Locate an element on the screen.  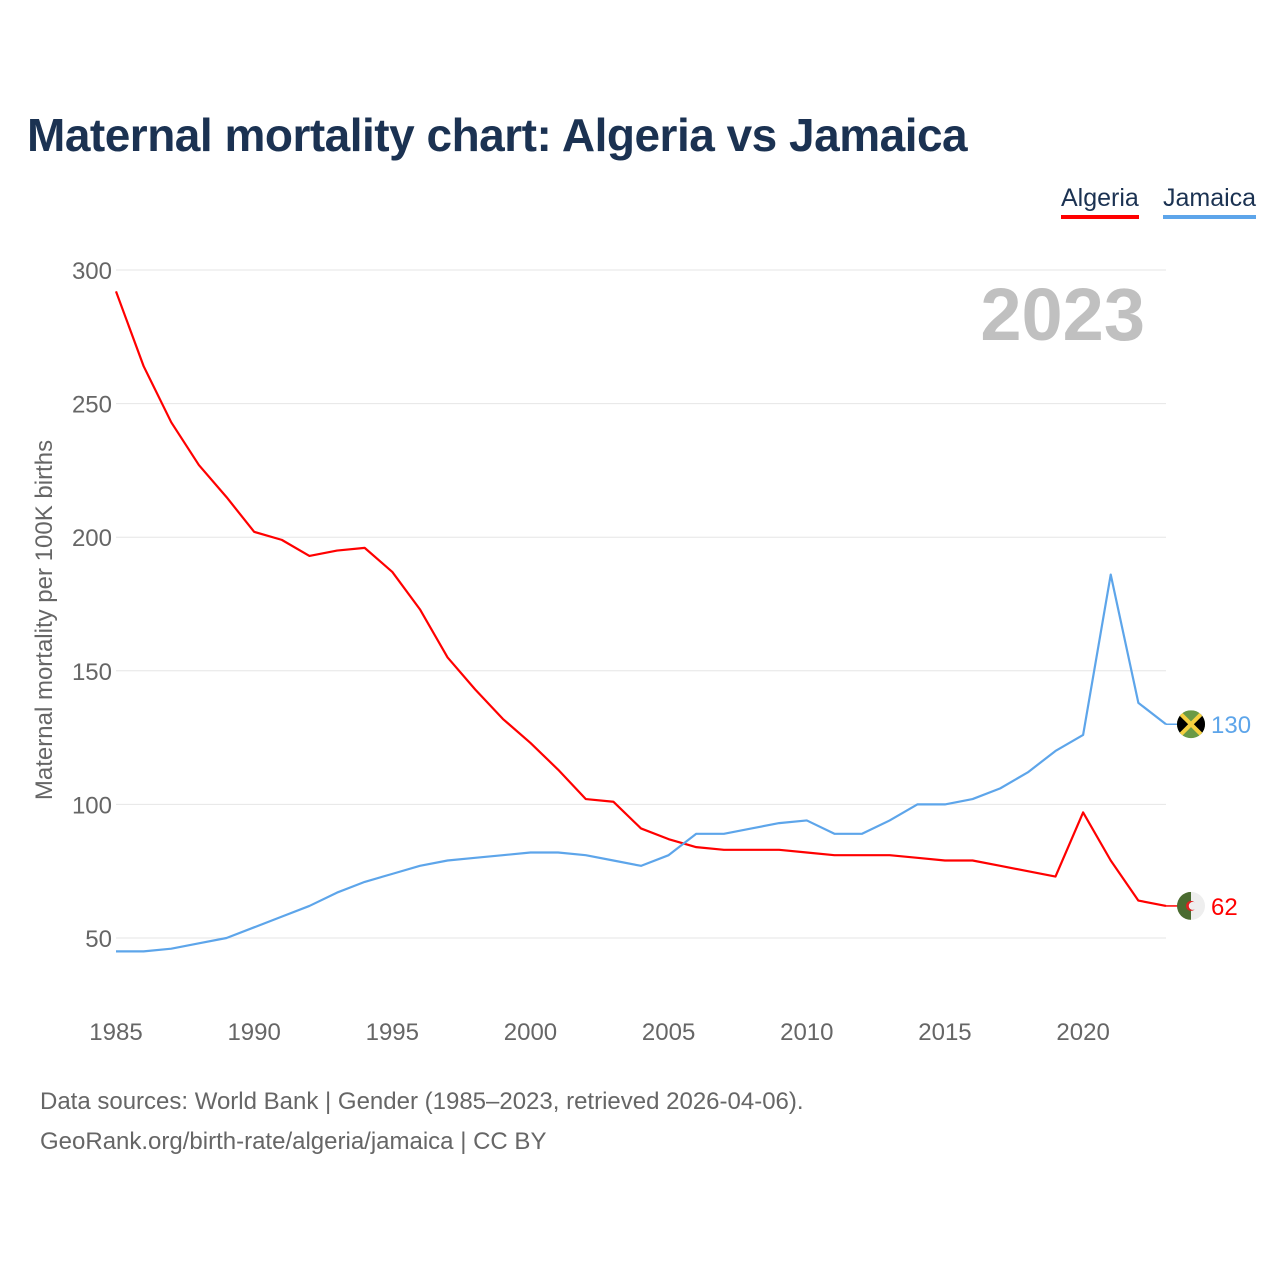
x-tick-label: 1990 is located at coordinates (253, 1032).